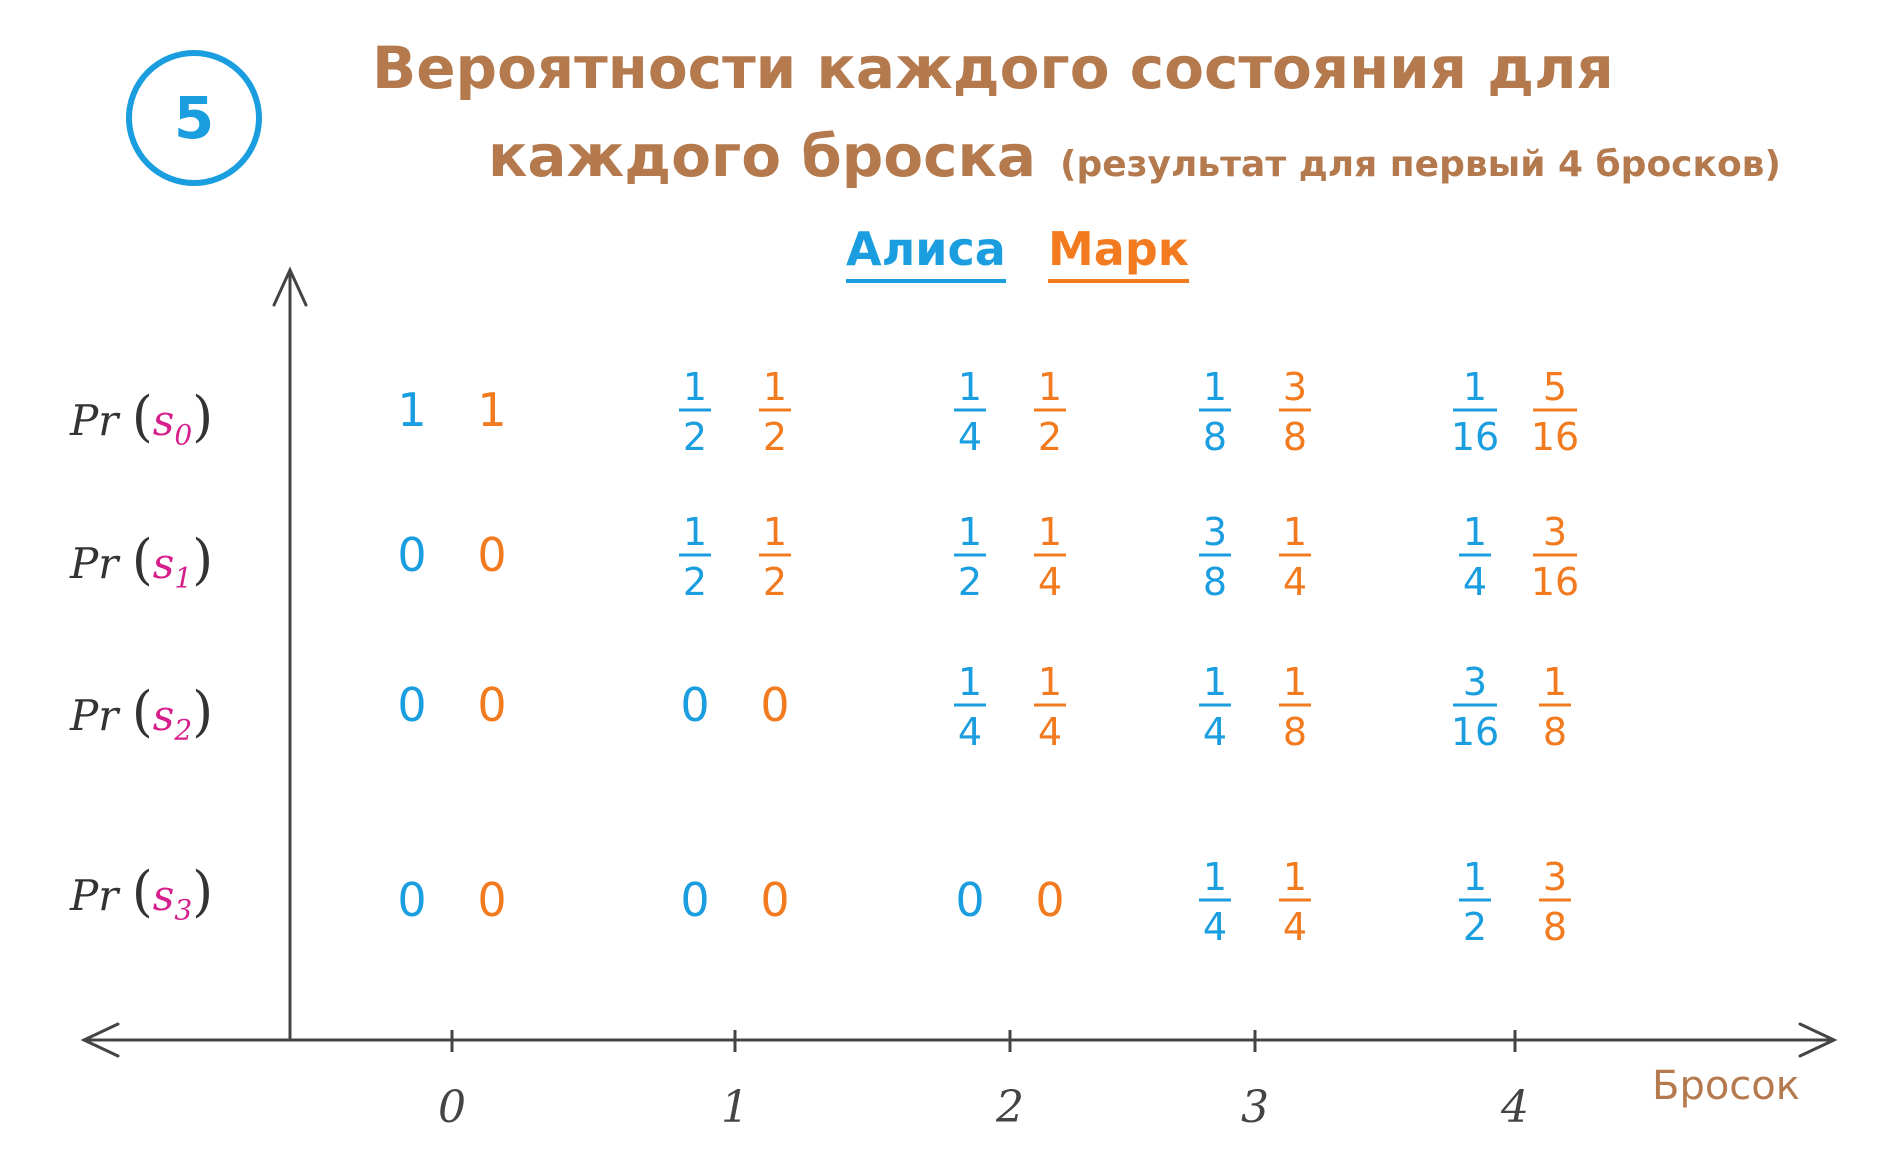  What do you see at coordinates (993, 68) in the screenshot?
I see `page-title-line1: Вероятности каждого состояния для` at bounding box center [993, 68].